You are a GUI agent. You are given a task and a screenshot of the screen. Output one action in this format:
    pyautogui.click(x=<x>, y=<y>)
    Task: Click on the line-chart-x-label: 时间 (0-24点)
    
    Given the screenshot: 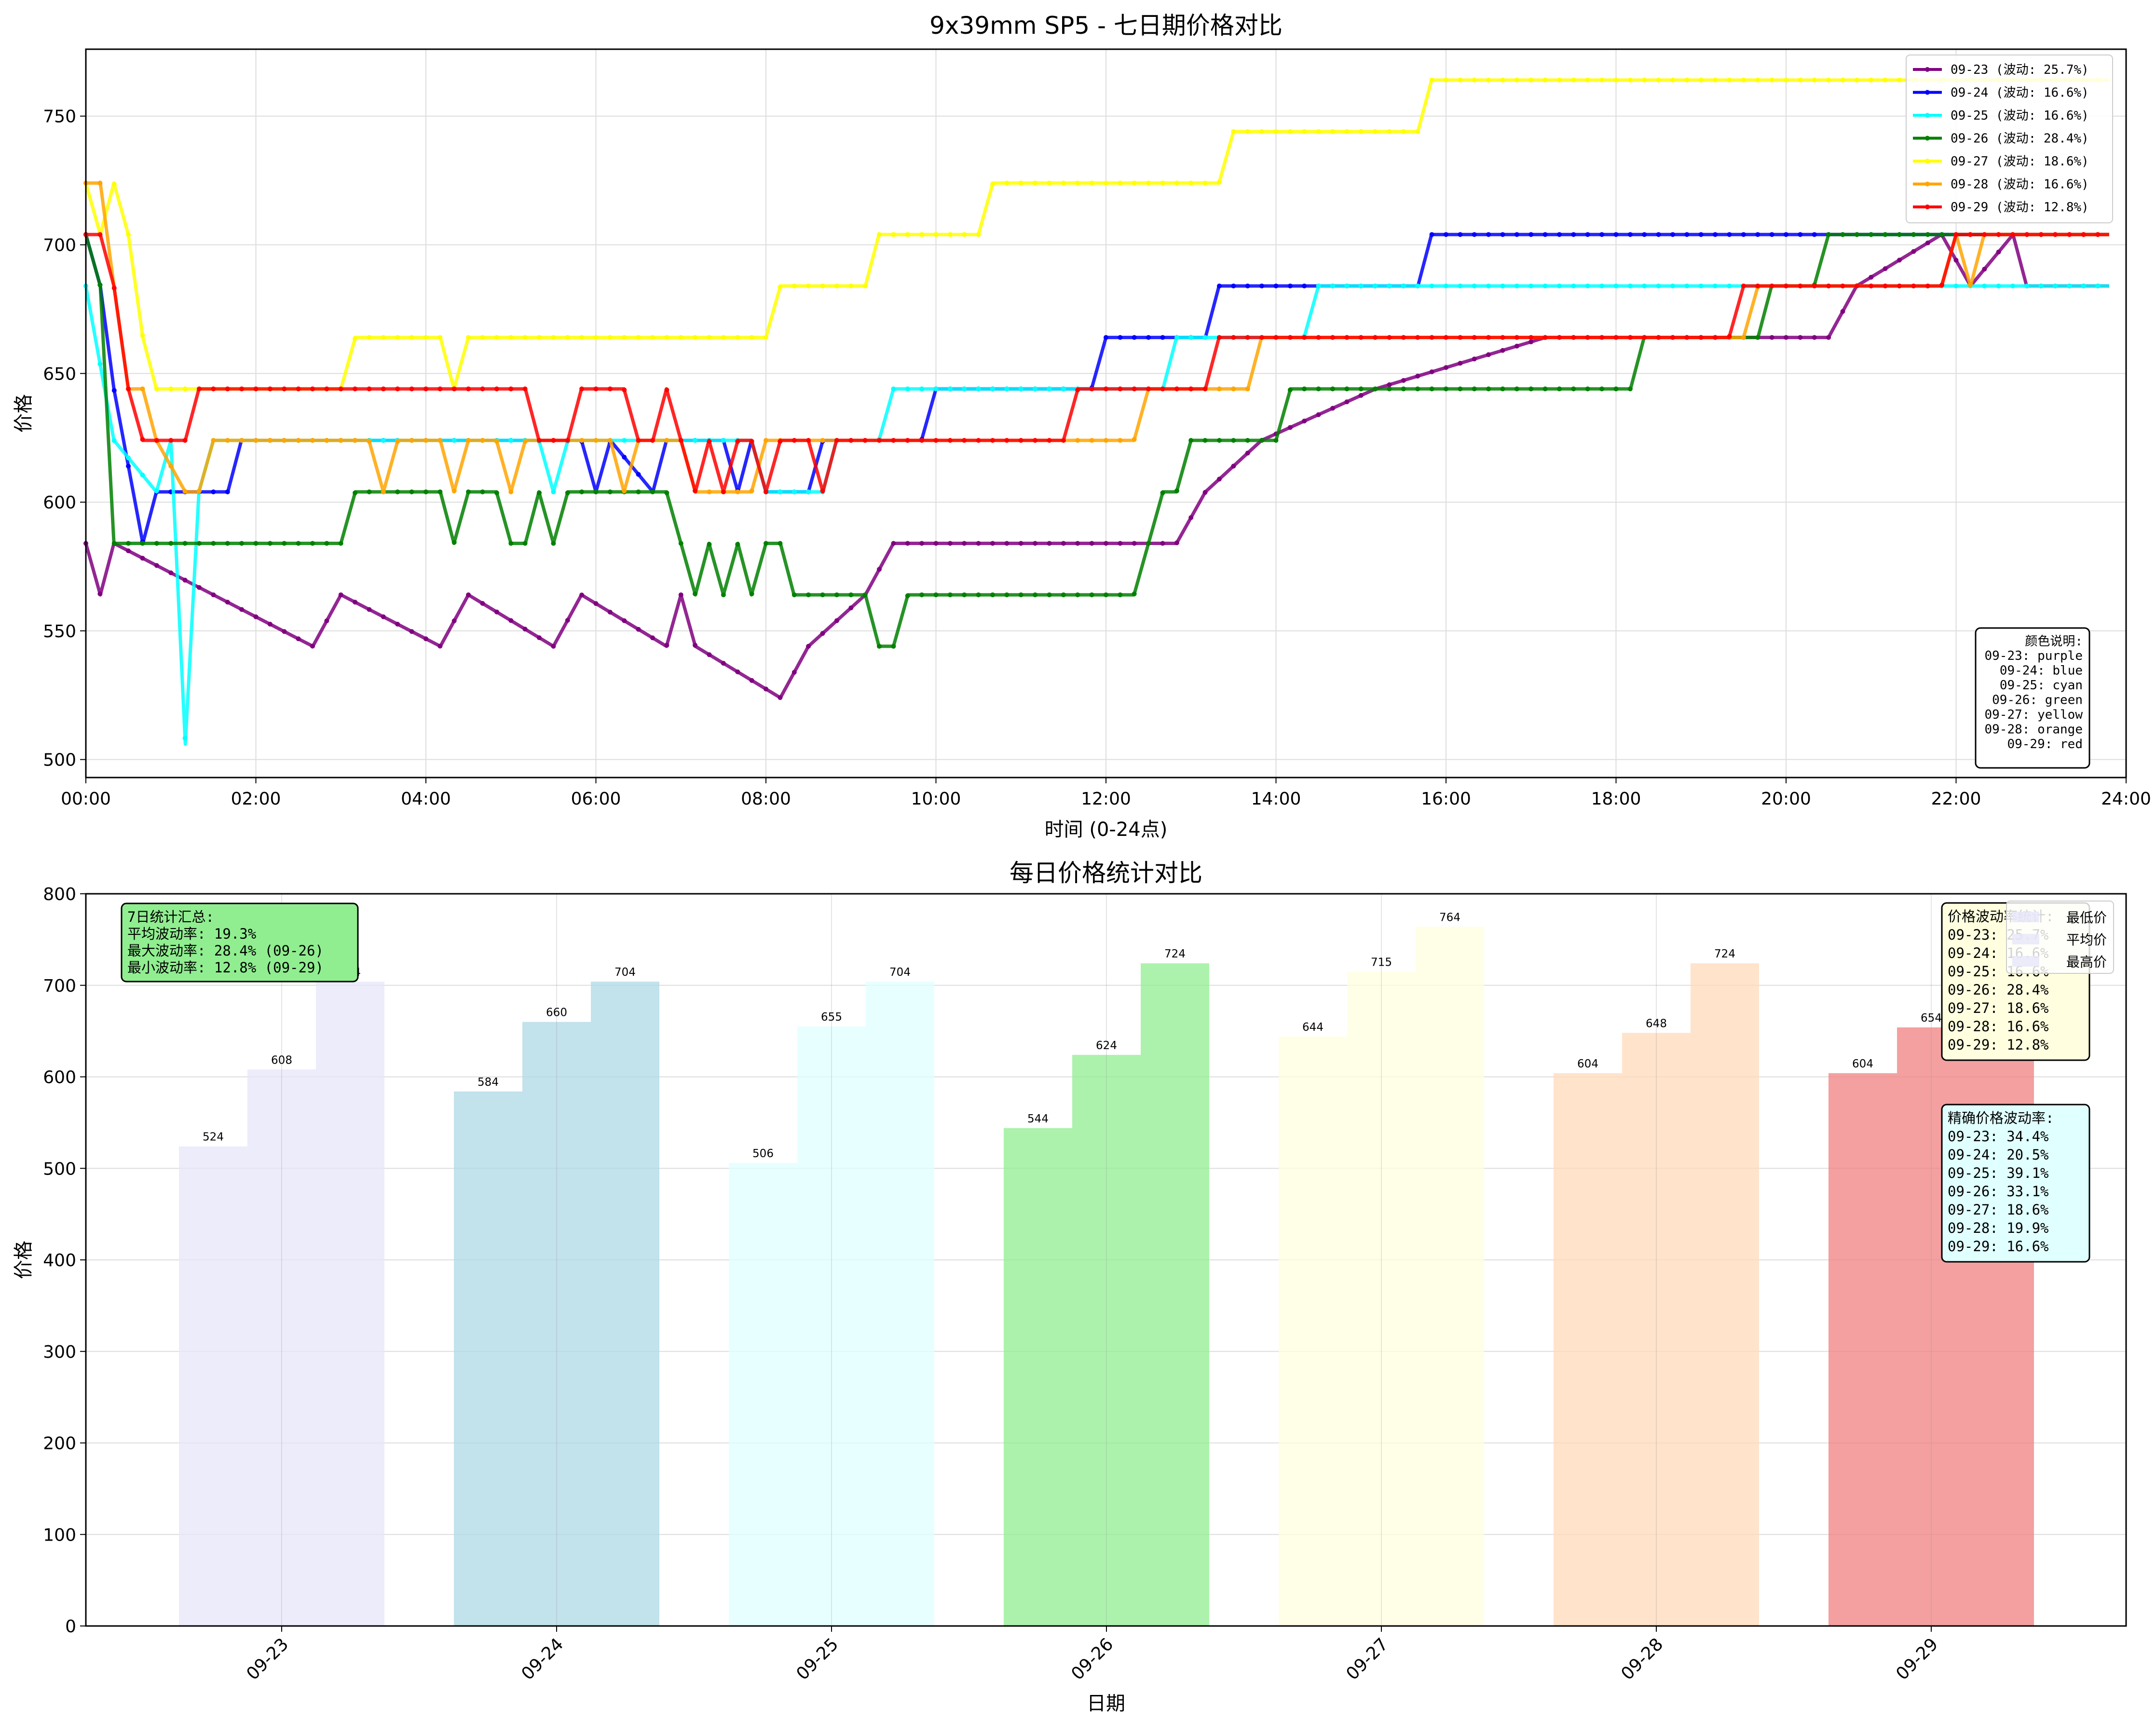 What is the action you would take?
    pyautogui.click(x=1106, y=830)
    